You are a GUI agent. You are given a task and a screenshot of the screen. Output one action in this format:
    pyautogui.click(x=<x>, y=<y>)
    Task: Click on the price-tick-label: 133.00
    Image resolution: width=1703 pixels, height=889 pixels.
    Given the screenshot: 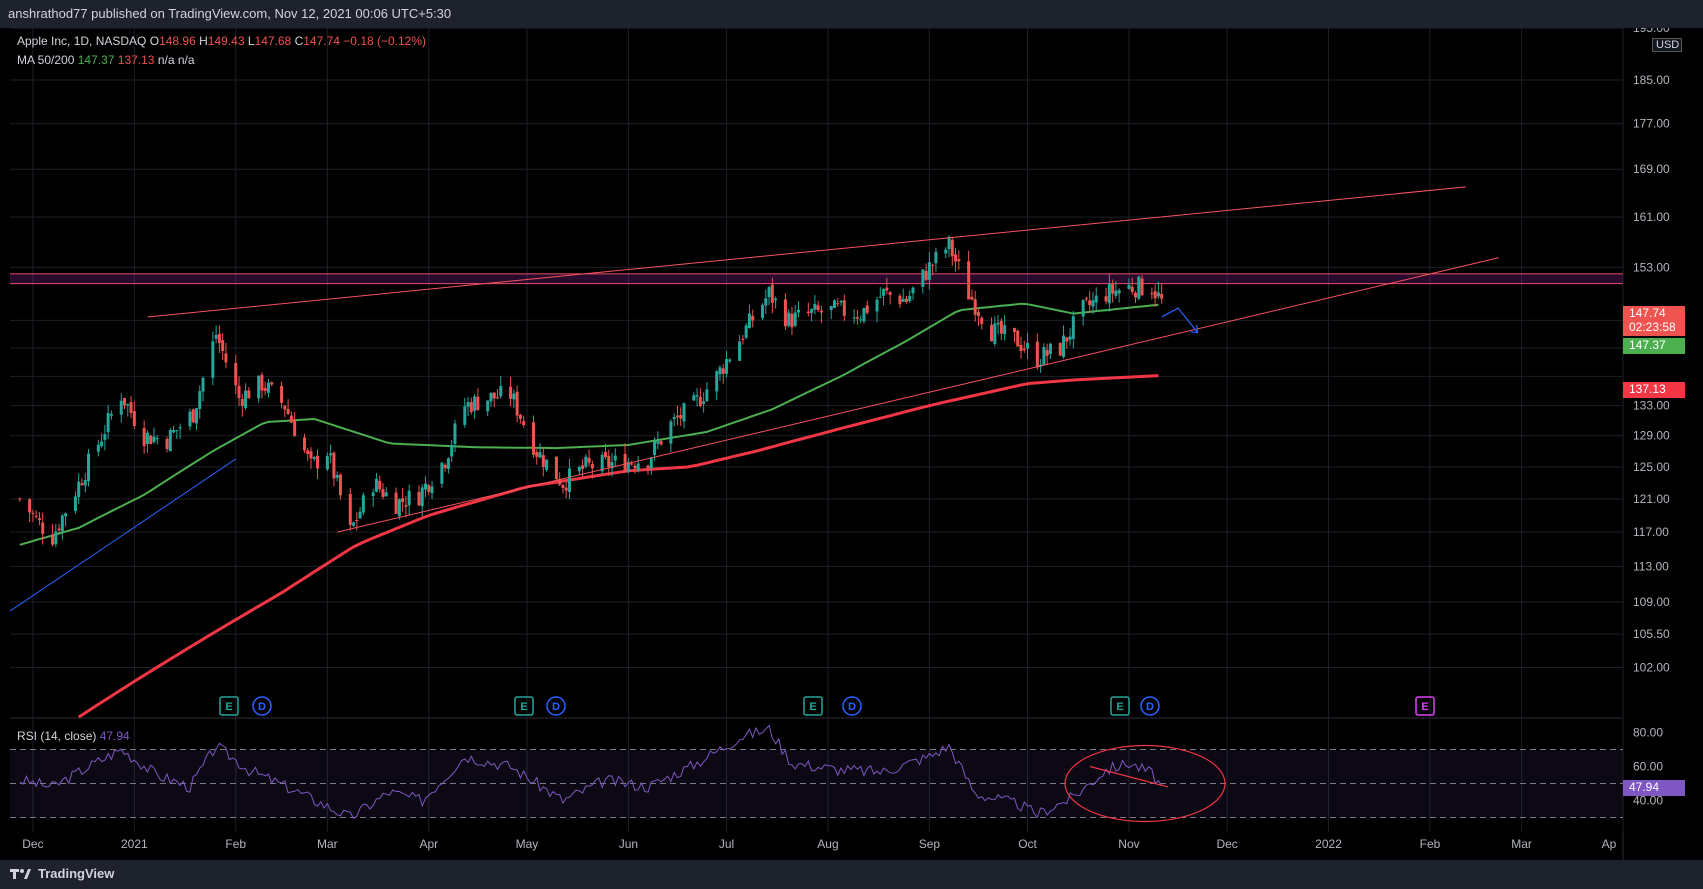 What is the action you would take?
    pyautogui.click(x=1651, y=406)
    